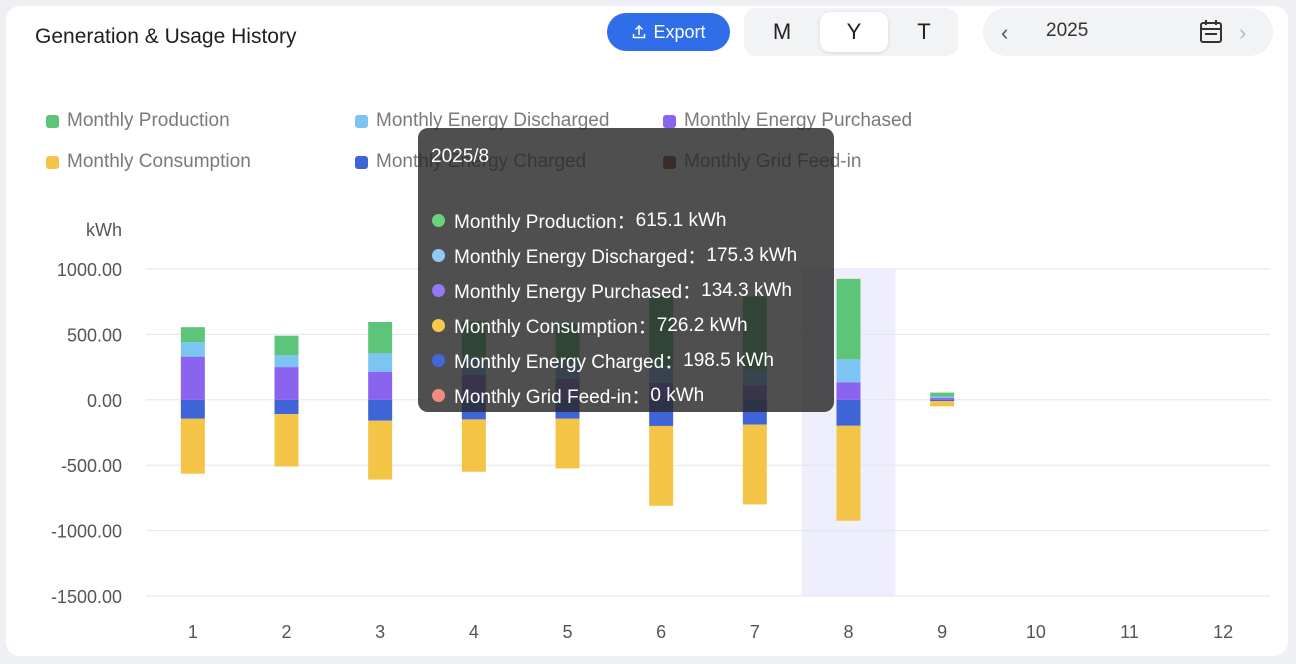 The width and height of the screenshot is (1296, 664). I want to click on x-tick-label: 3, so click(380, 632).